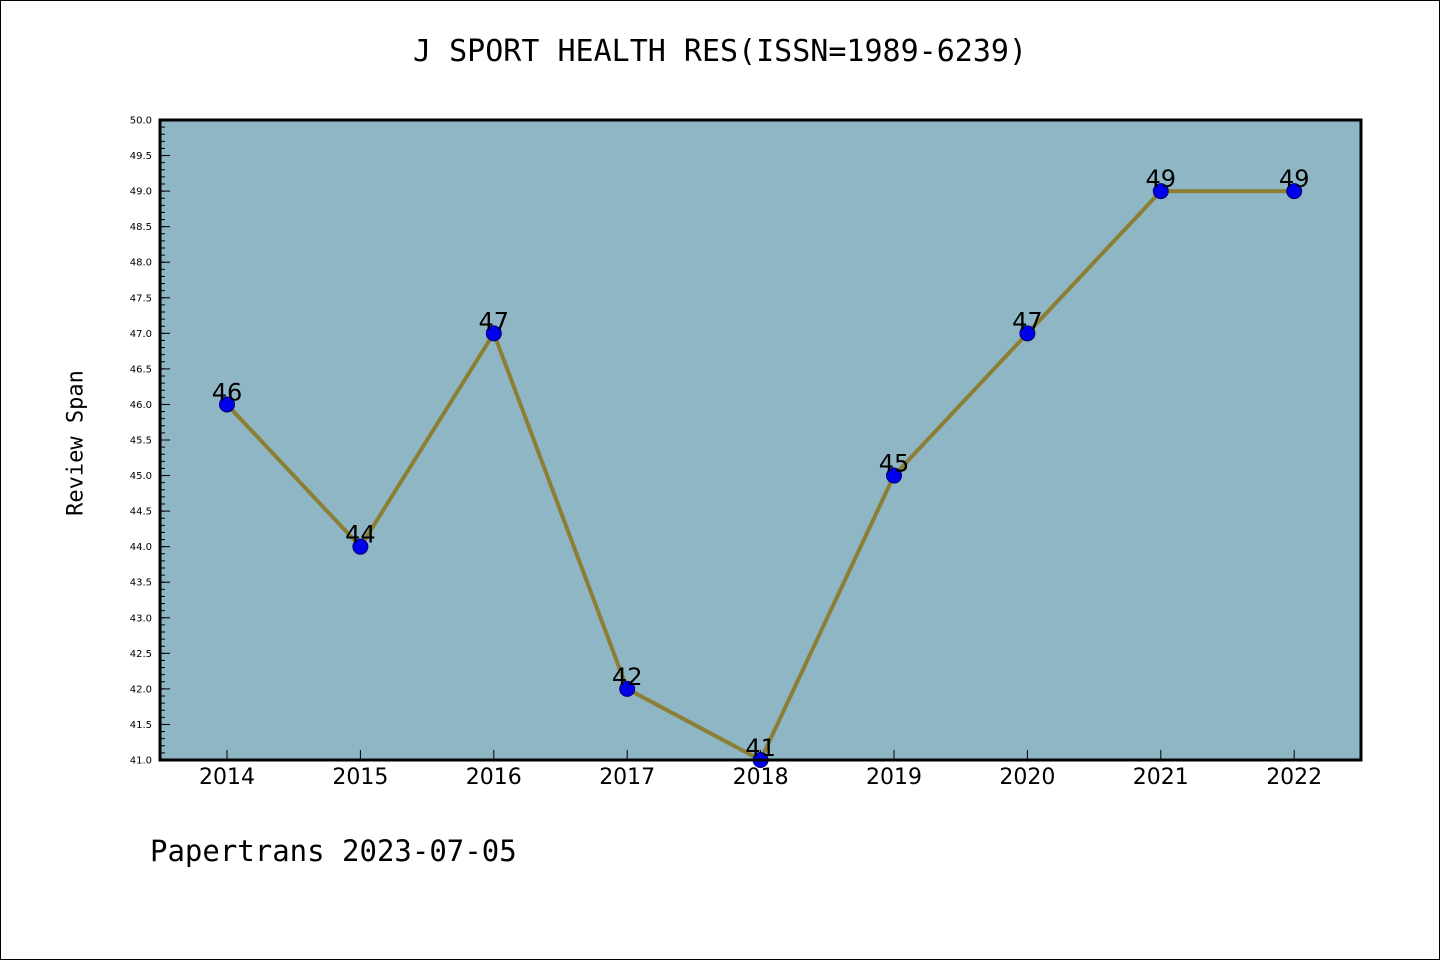 The width and height of the screenshot is (1440, 960). I want to click on y-tick-label: 44.0, so click(141, 547).